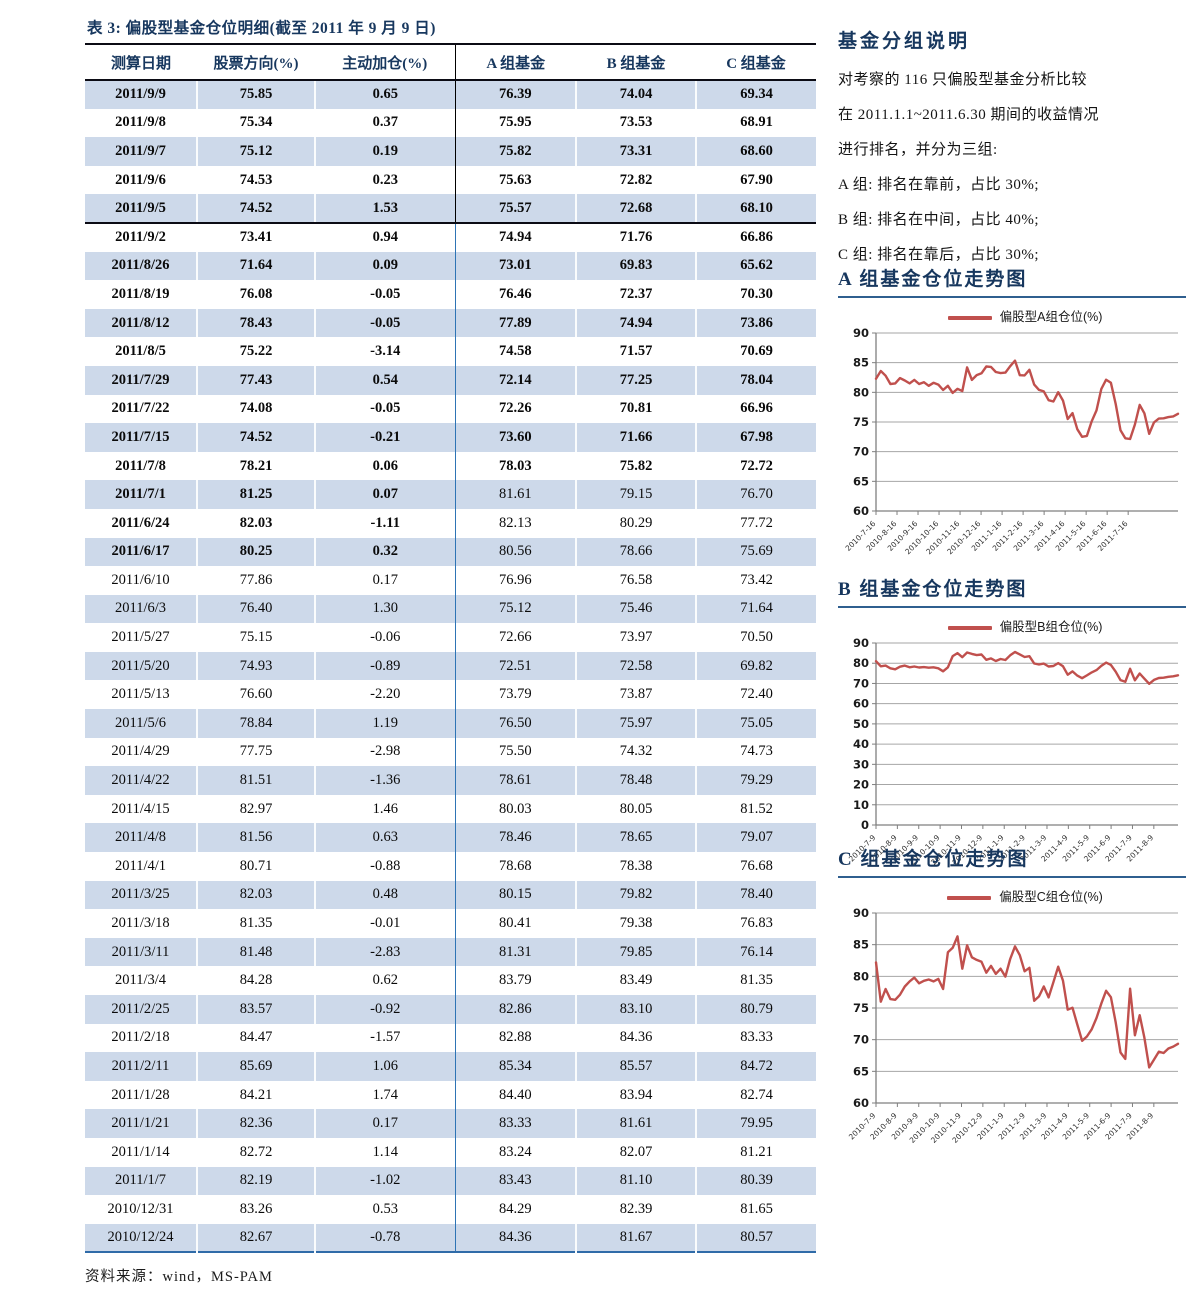 This screenshot has width=1191, height=1304. What do you see at coordinates (939, 255) in the screenshot?
I see `note-line: C 组: 排名在靠后，占比 30%;` at bounding box center [939, 255].